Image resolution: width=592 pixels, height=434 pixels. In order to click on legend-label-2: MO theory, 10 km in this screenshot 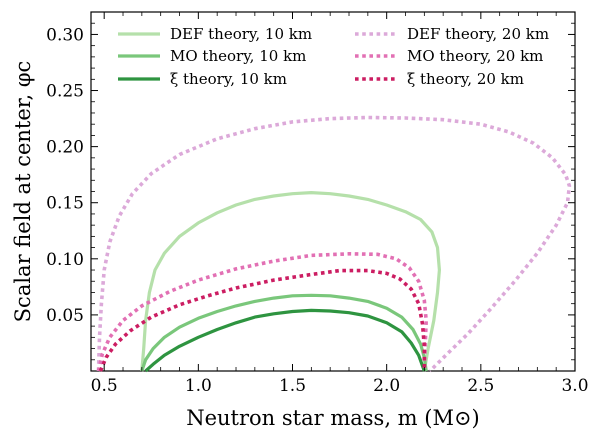, I will do `click(238, 56)`.